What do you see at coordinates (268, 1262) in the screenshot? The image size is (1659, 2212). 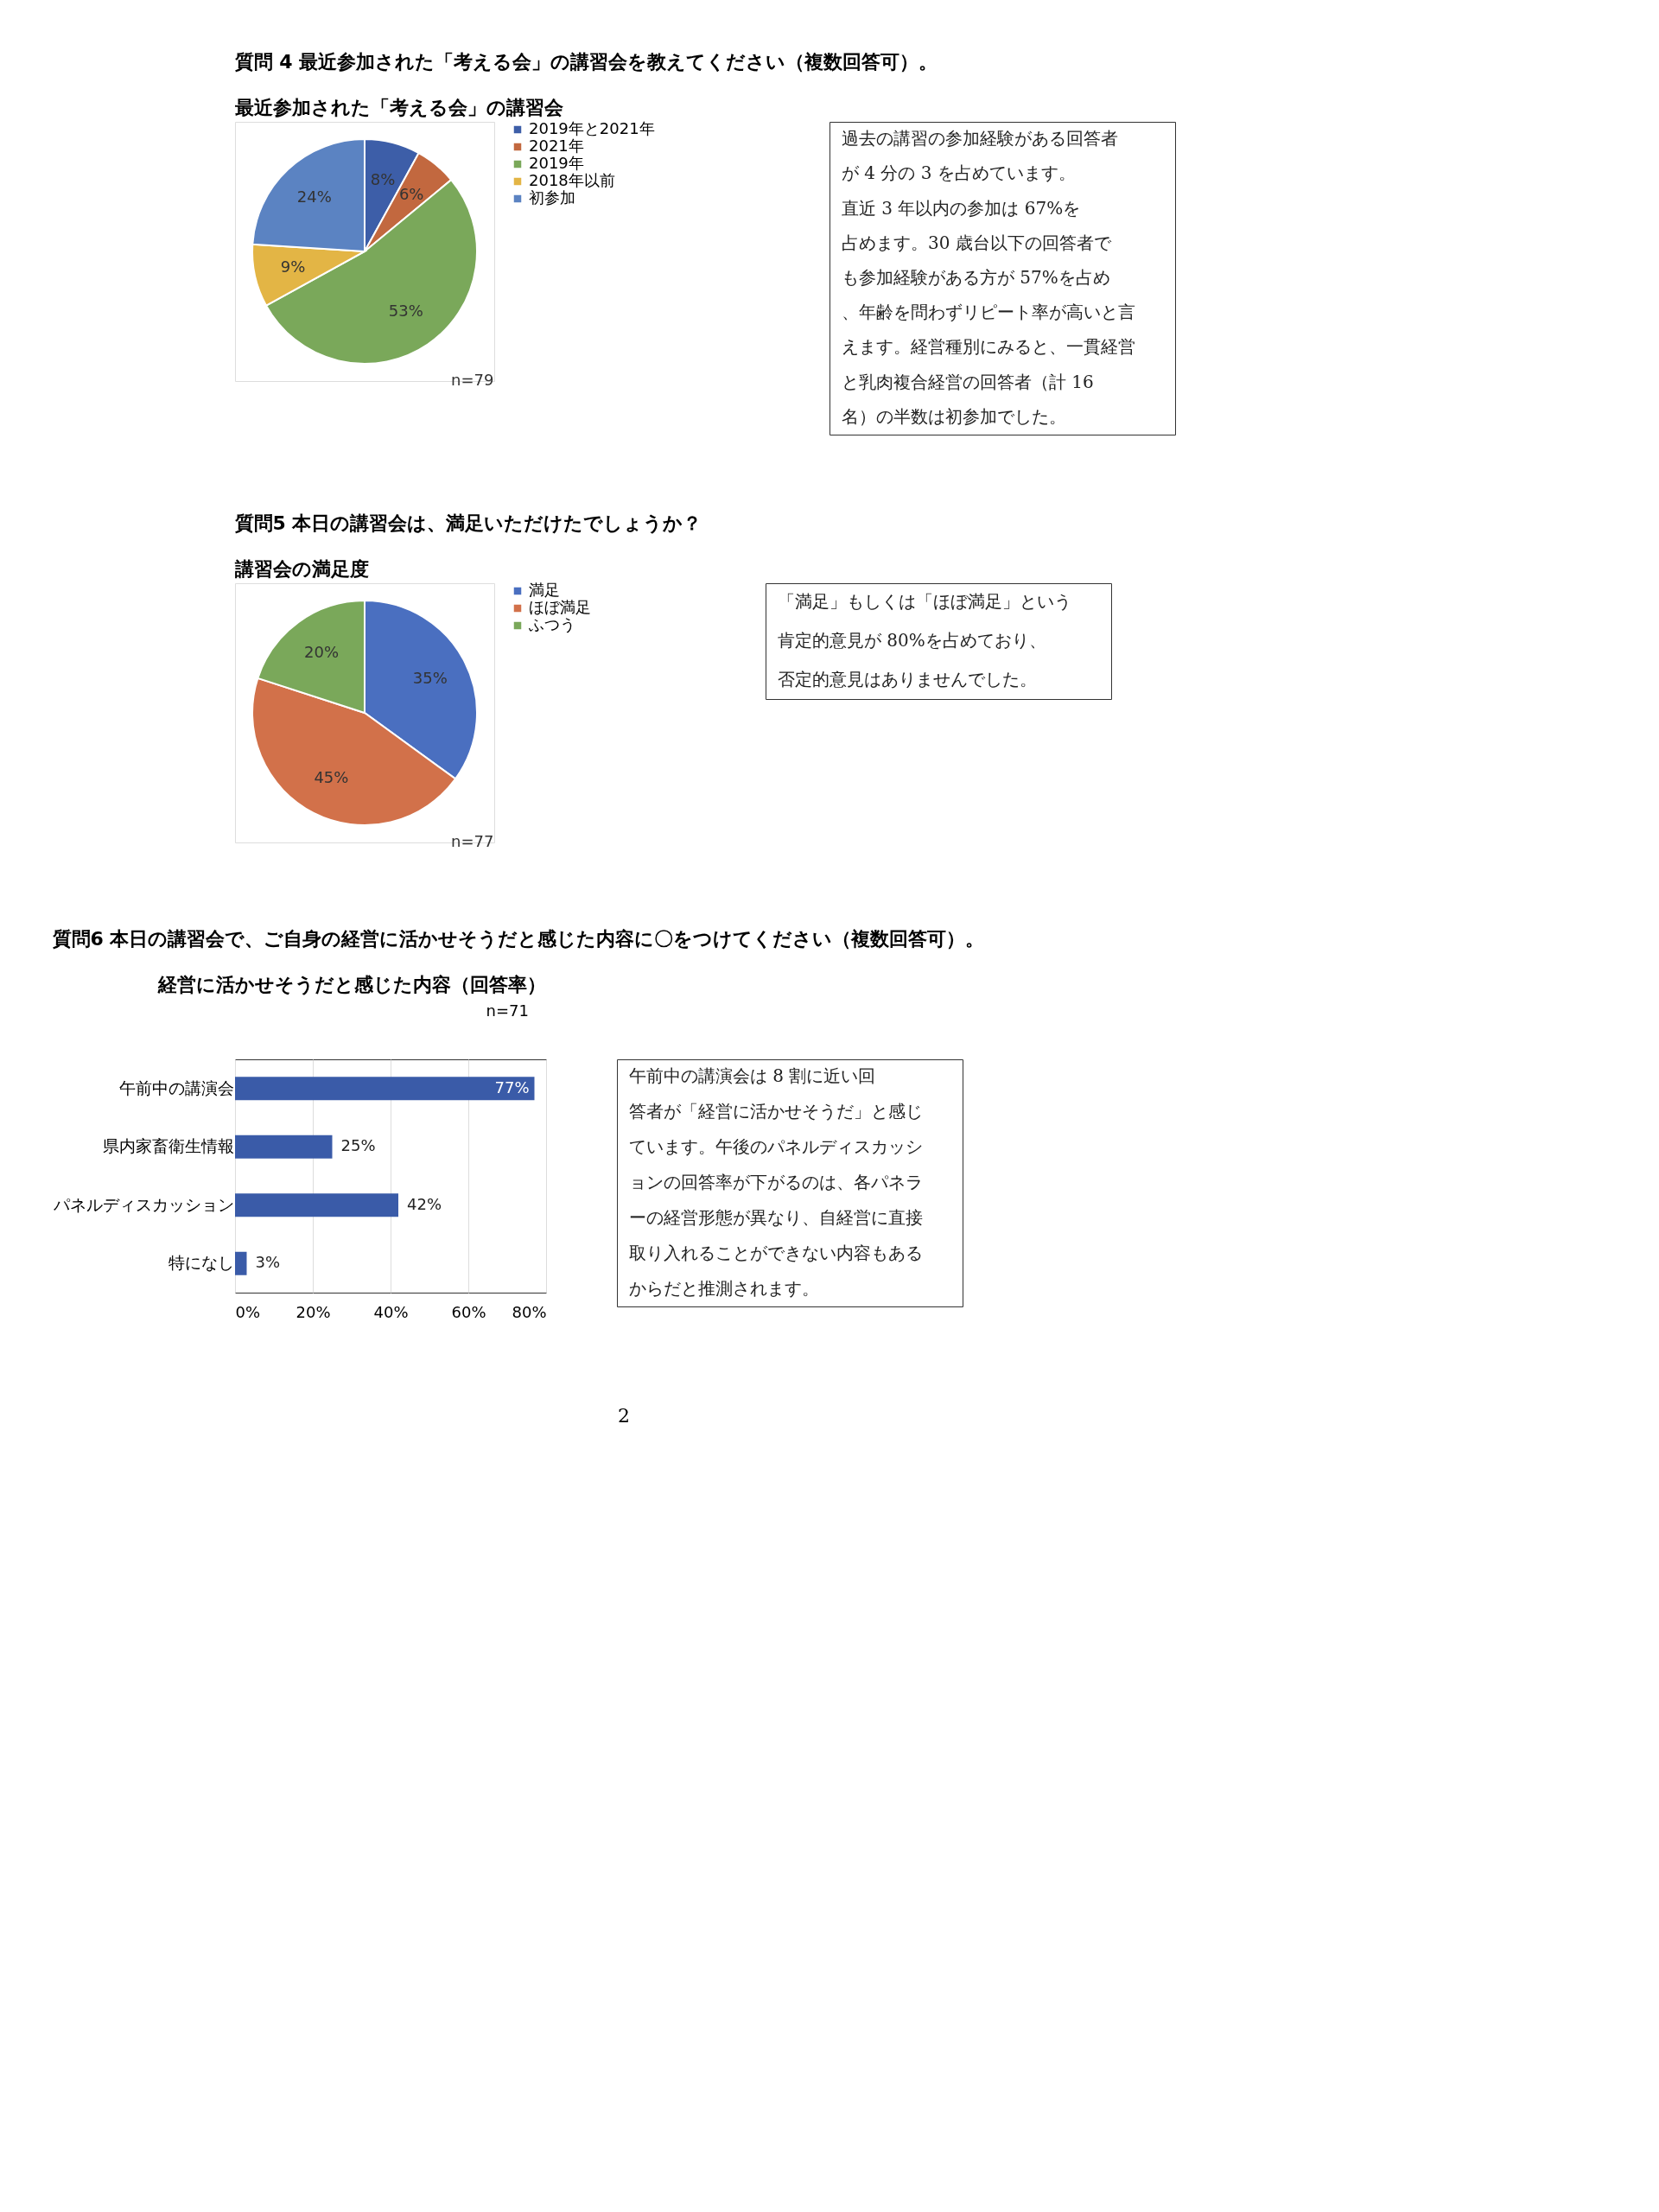 I see `data-label: 3%` at bounding box center [268, 1262].